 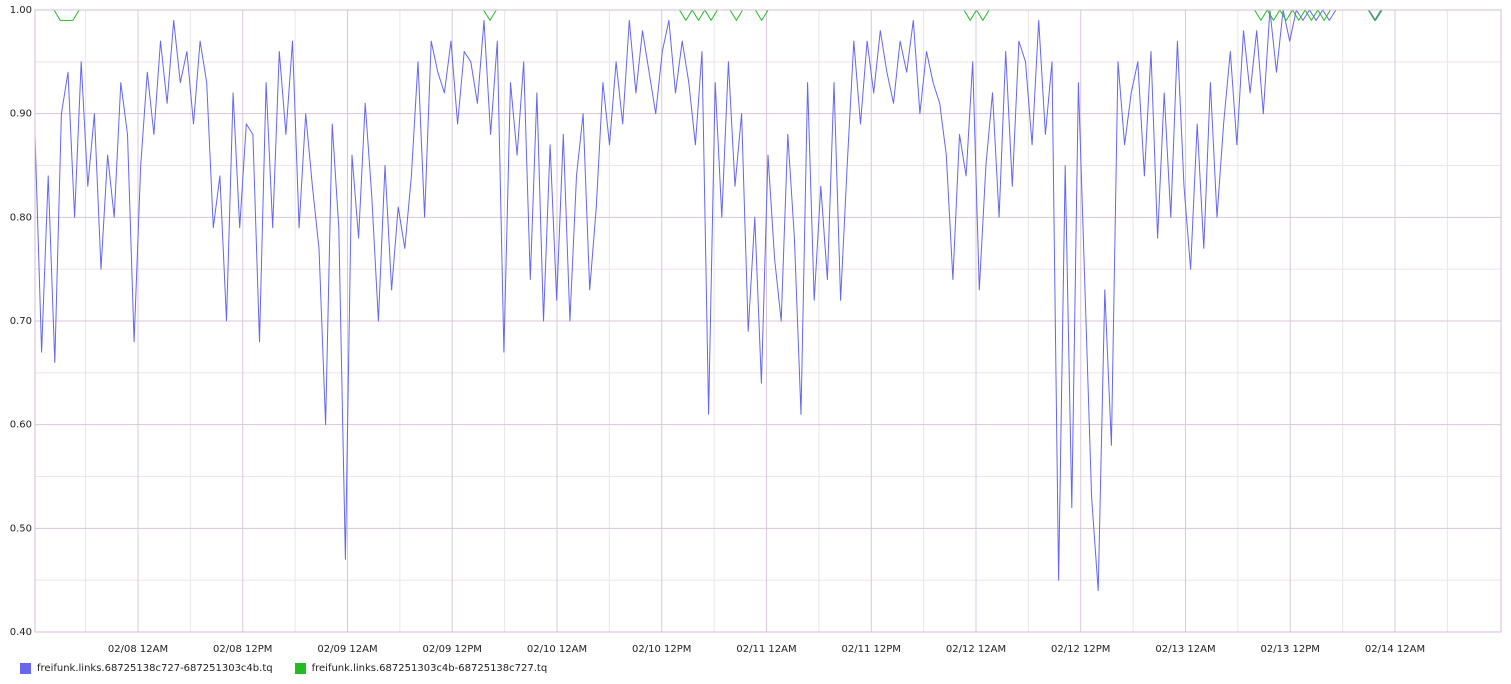 I want to click on y-tick-label: 0.40, so click(x=21, y=632).